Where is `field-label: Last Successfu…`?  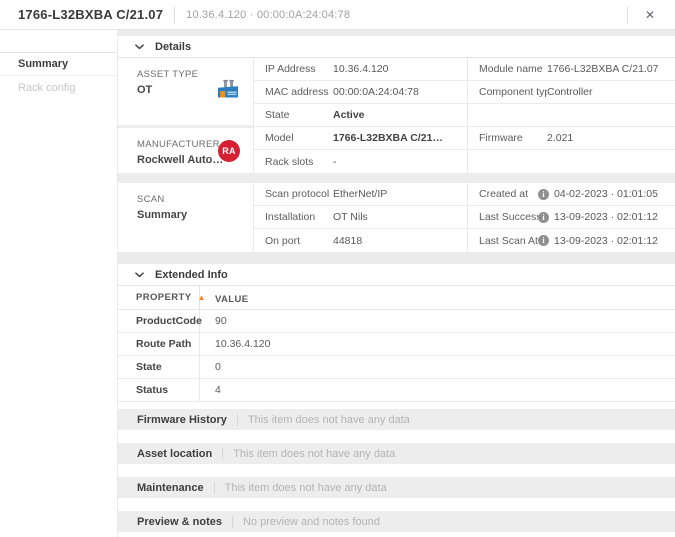 field-label: Last Successfu… is located at coordinates (508, 217).